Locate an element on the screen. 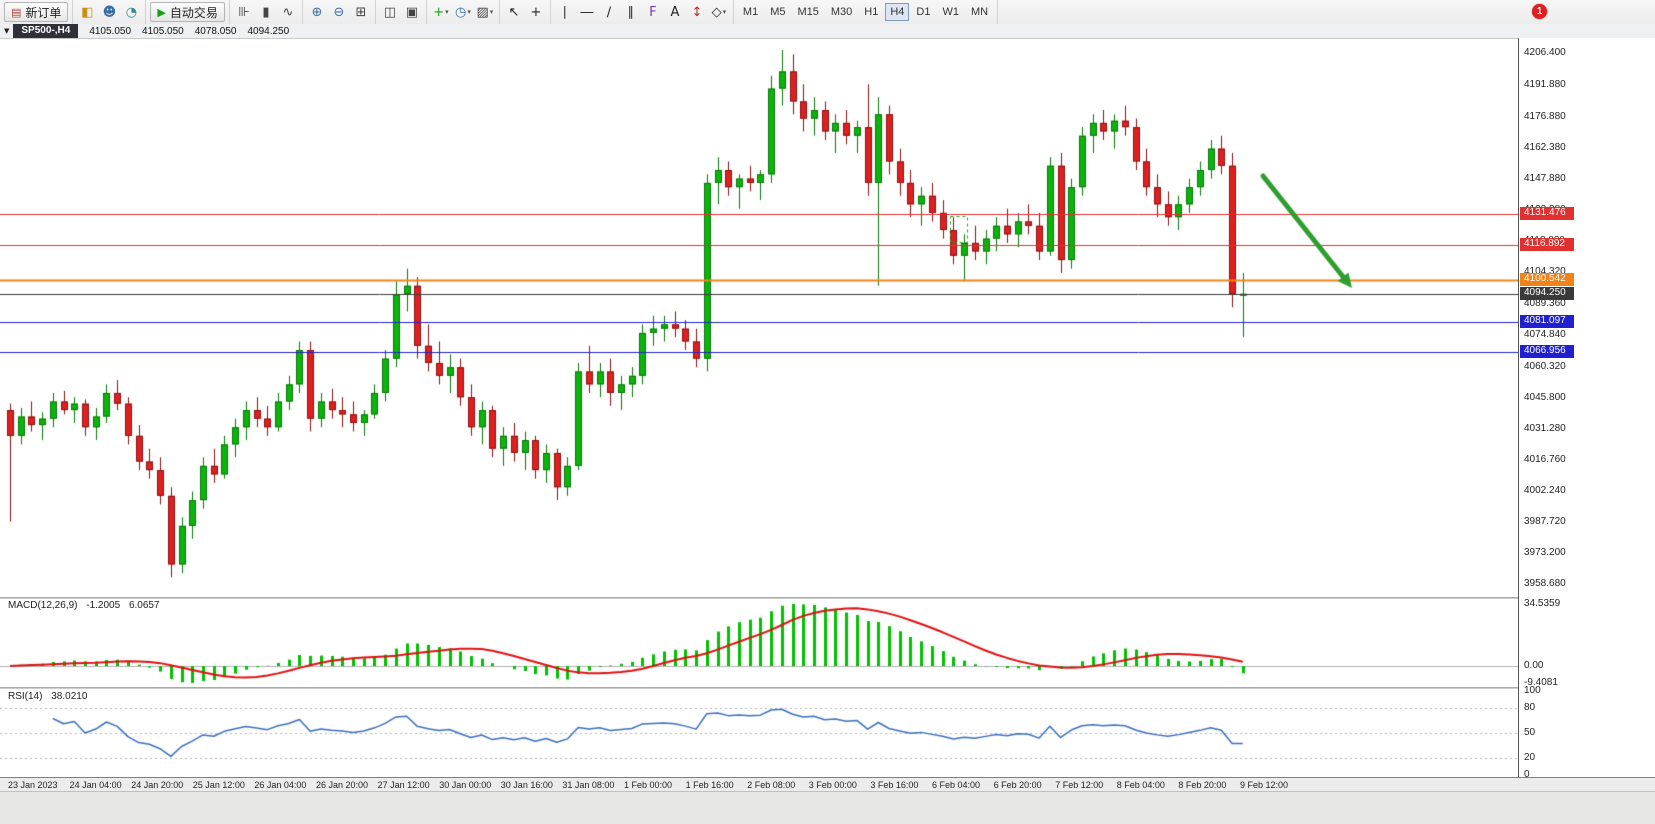 The width and height of the screenshot is (1655, 824). timeframe-m30: M30 is located at coordinates (841, 12).